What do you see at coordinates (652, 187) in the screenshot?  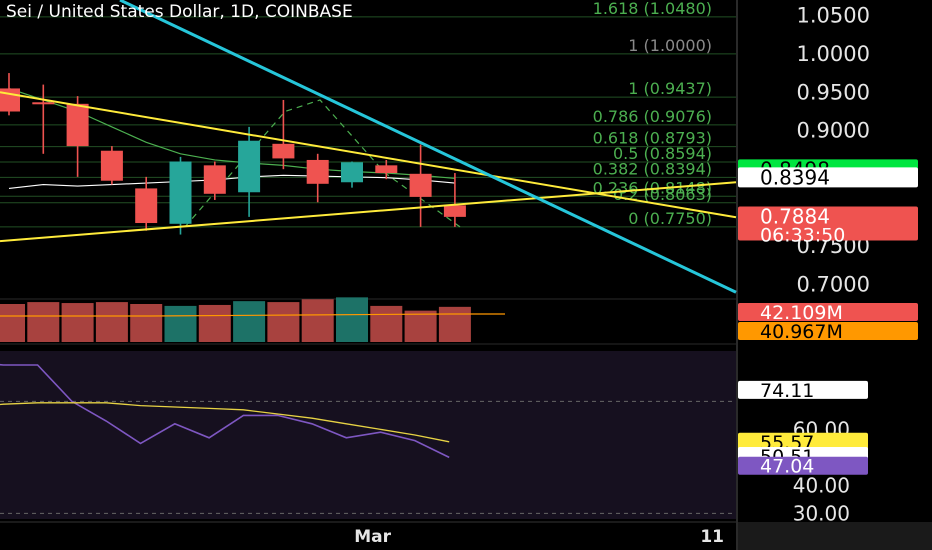 I see `fib-level-label: 0.236 (0.8148)` at bounding box center [652, 187].